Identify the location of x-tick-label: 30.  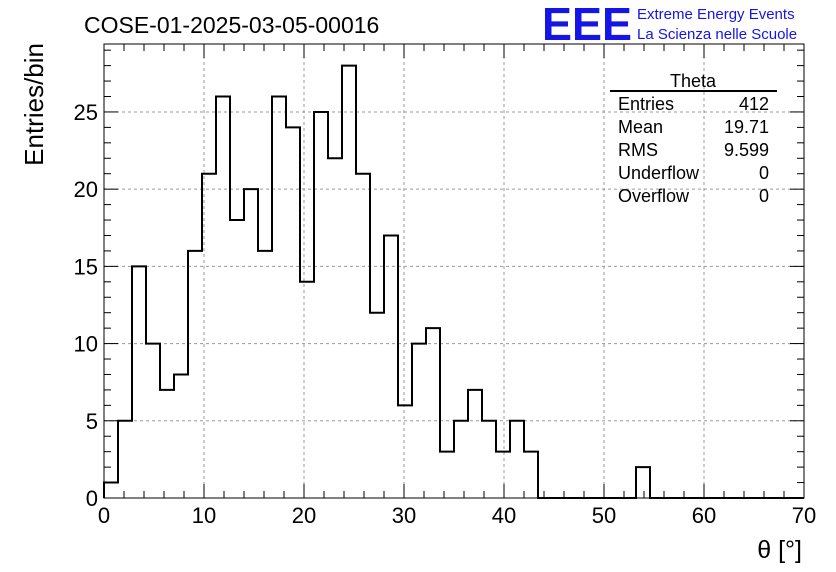
(404, 515).